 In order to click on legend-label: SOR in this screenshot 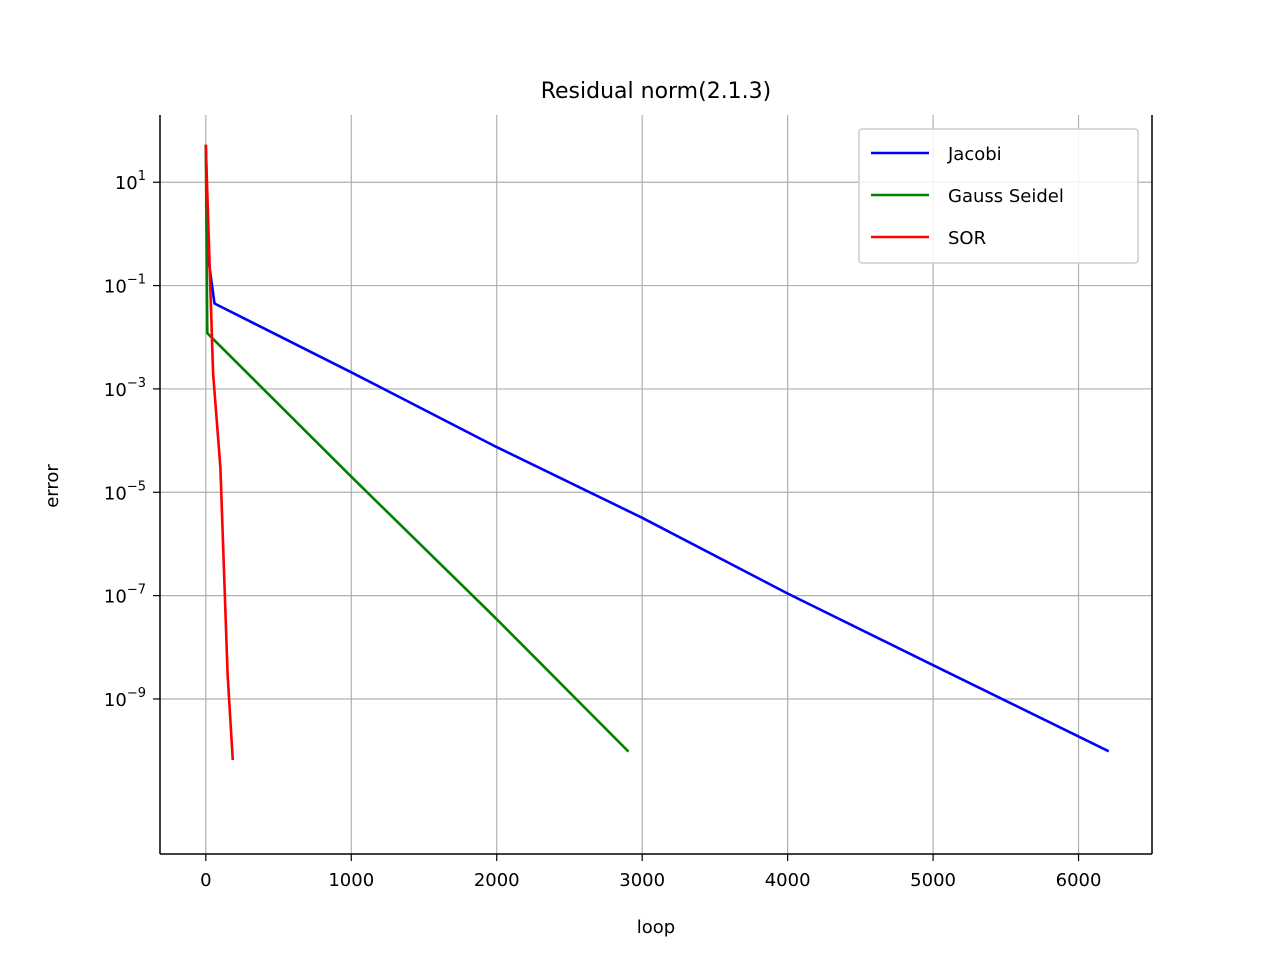, I will do `click(967, 238)`.